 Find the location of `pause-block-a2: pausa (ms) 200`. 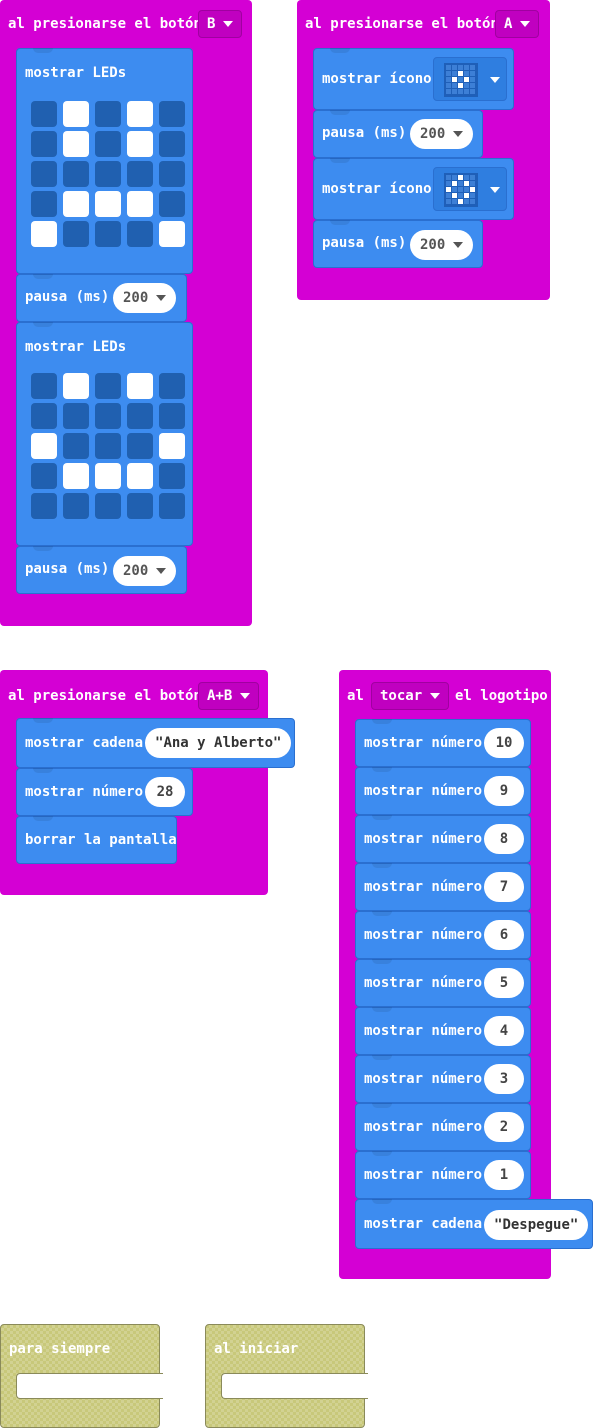

pause-block-a2: pausa (ms) 200 is located at coordinates (398, 244).